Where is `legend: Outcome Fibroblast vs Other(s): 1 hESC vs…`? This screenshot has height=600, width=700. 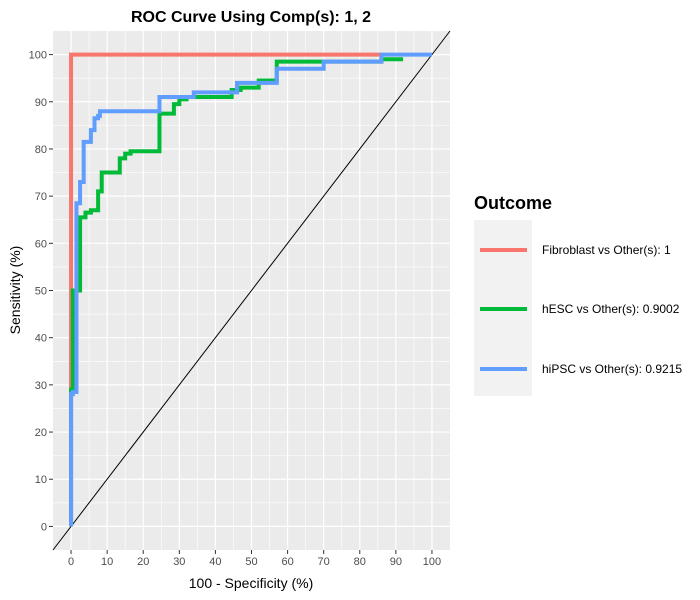
legend: Outcome Fibroblast vs Other(s): 1 hESC vs… is located at coordinates (578, 294).